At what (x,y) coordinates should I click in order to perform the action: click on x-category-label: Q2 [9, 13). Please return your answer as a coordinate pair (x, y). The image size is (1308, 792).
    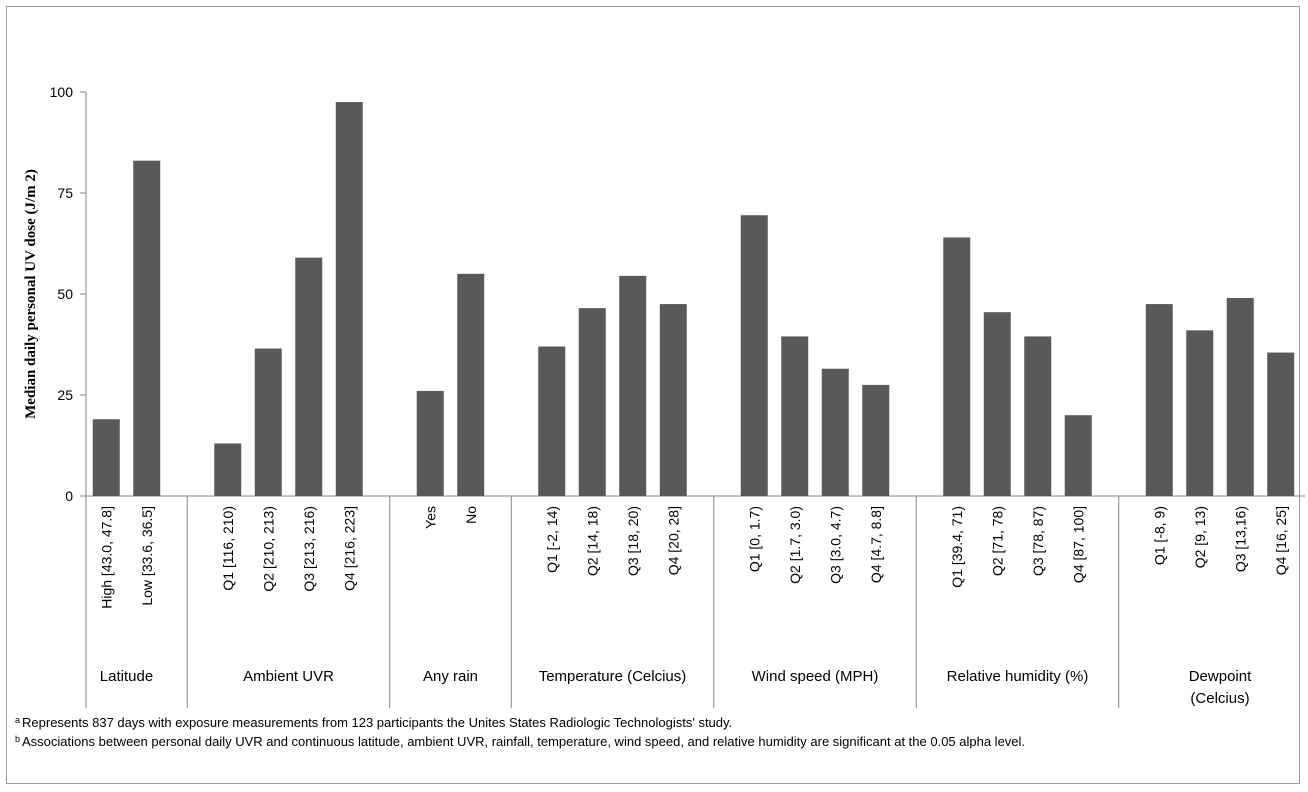
    Looking at the image, I should click on (1200, 537).